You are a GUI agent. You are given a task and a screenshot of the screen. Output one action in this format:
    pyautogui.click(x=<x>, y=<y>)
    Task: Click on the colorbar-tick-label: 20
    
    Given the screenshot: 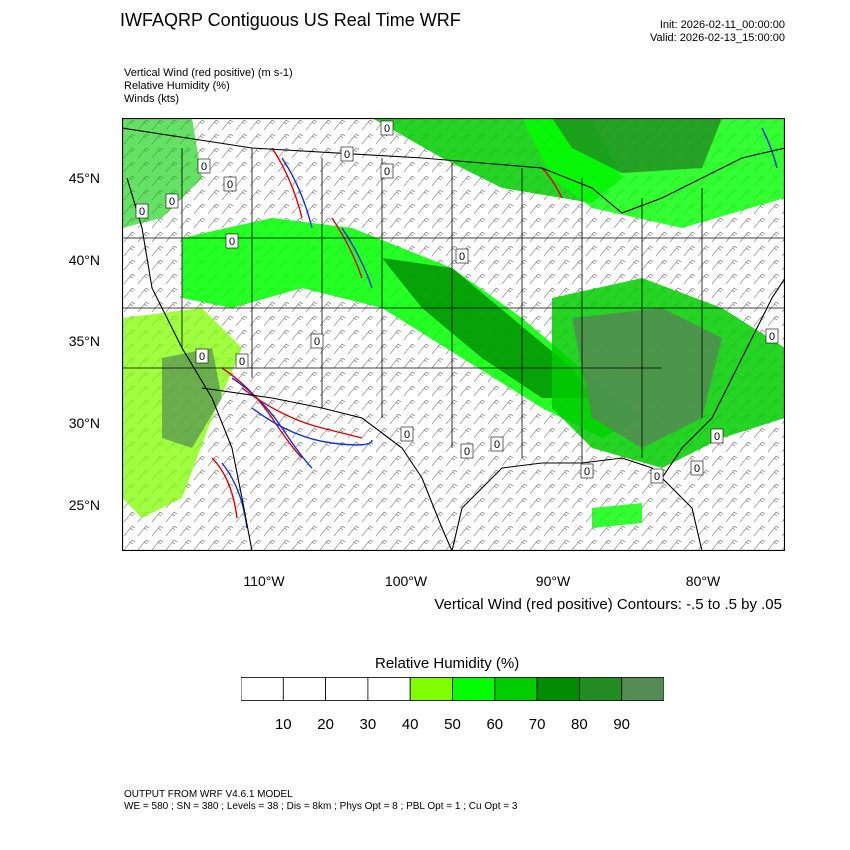 What is the action you would take?
    pyautogui.click(x=325, y=724)
    